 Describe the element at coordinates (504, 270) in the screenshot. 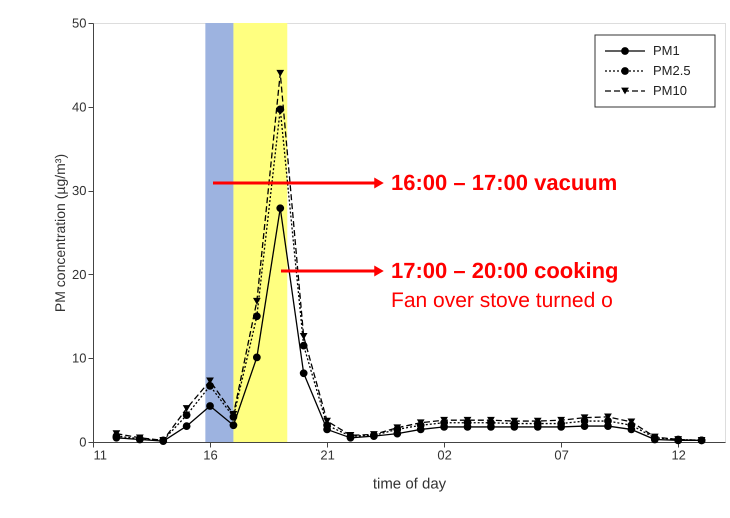

I see `annotation: 17:00 – 20:00 cooking` at that location.